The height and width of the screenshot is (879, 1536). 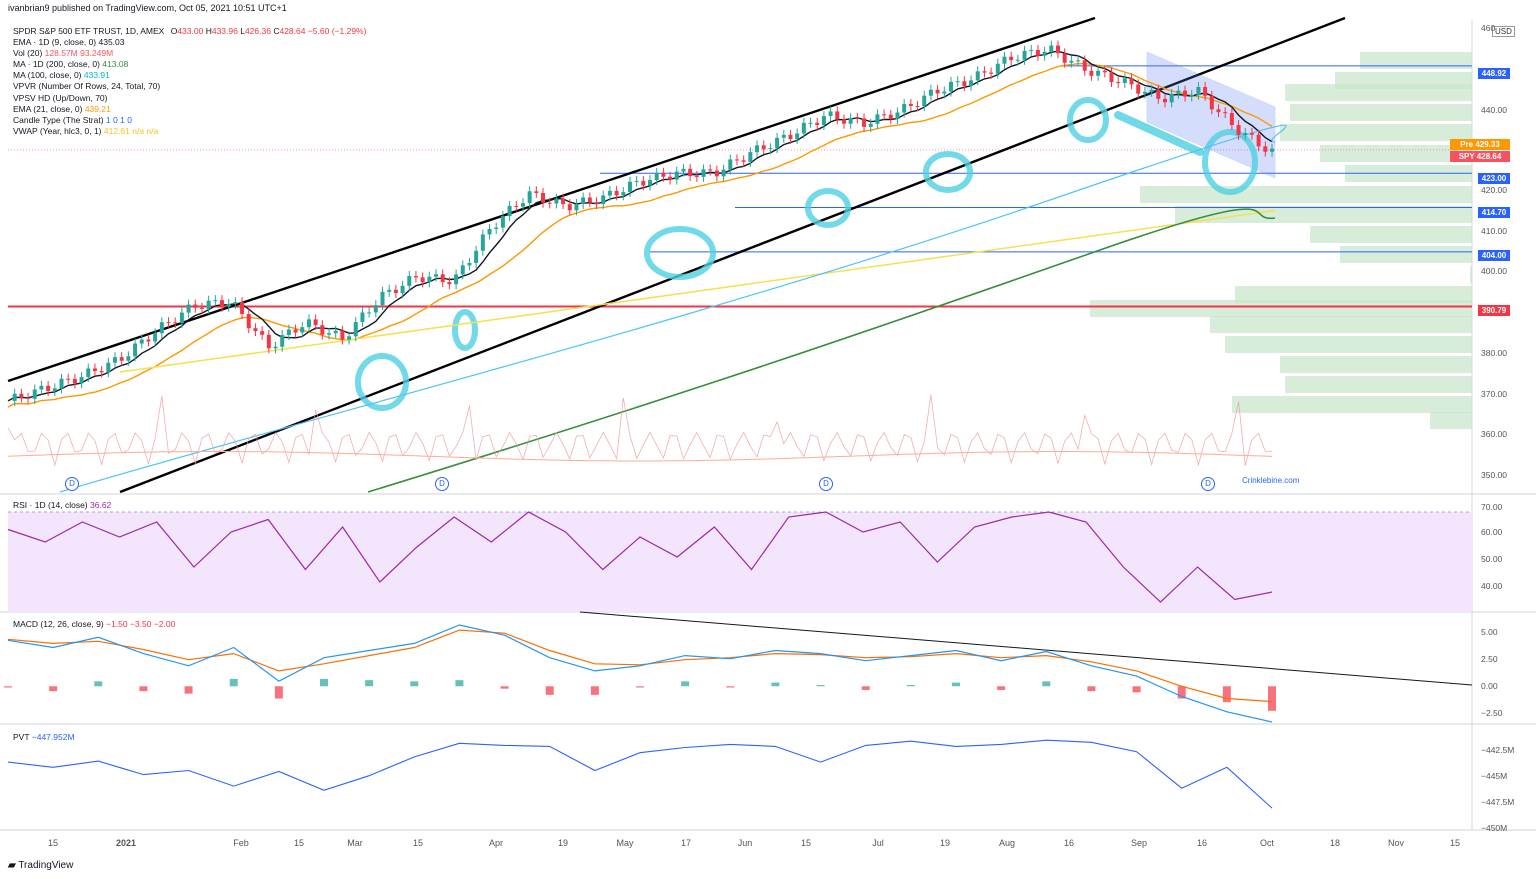 What do you see at coordinates (189, 75) in the screenshot?
I see `legend-indicator-row: MA (100, close, 0) 433.91` at bounding box center [189, 75].